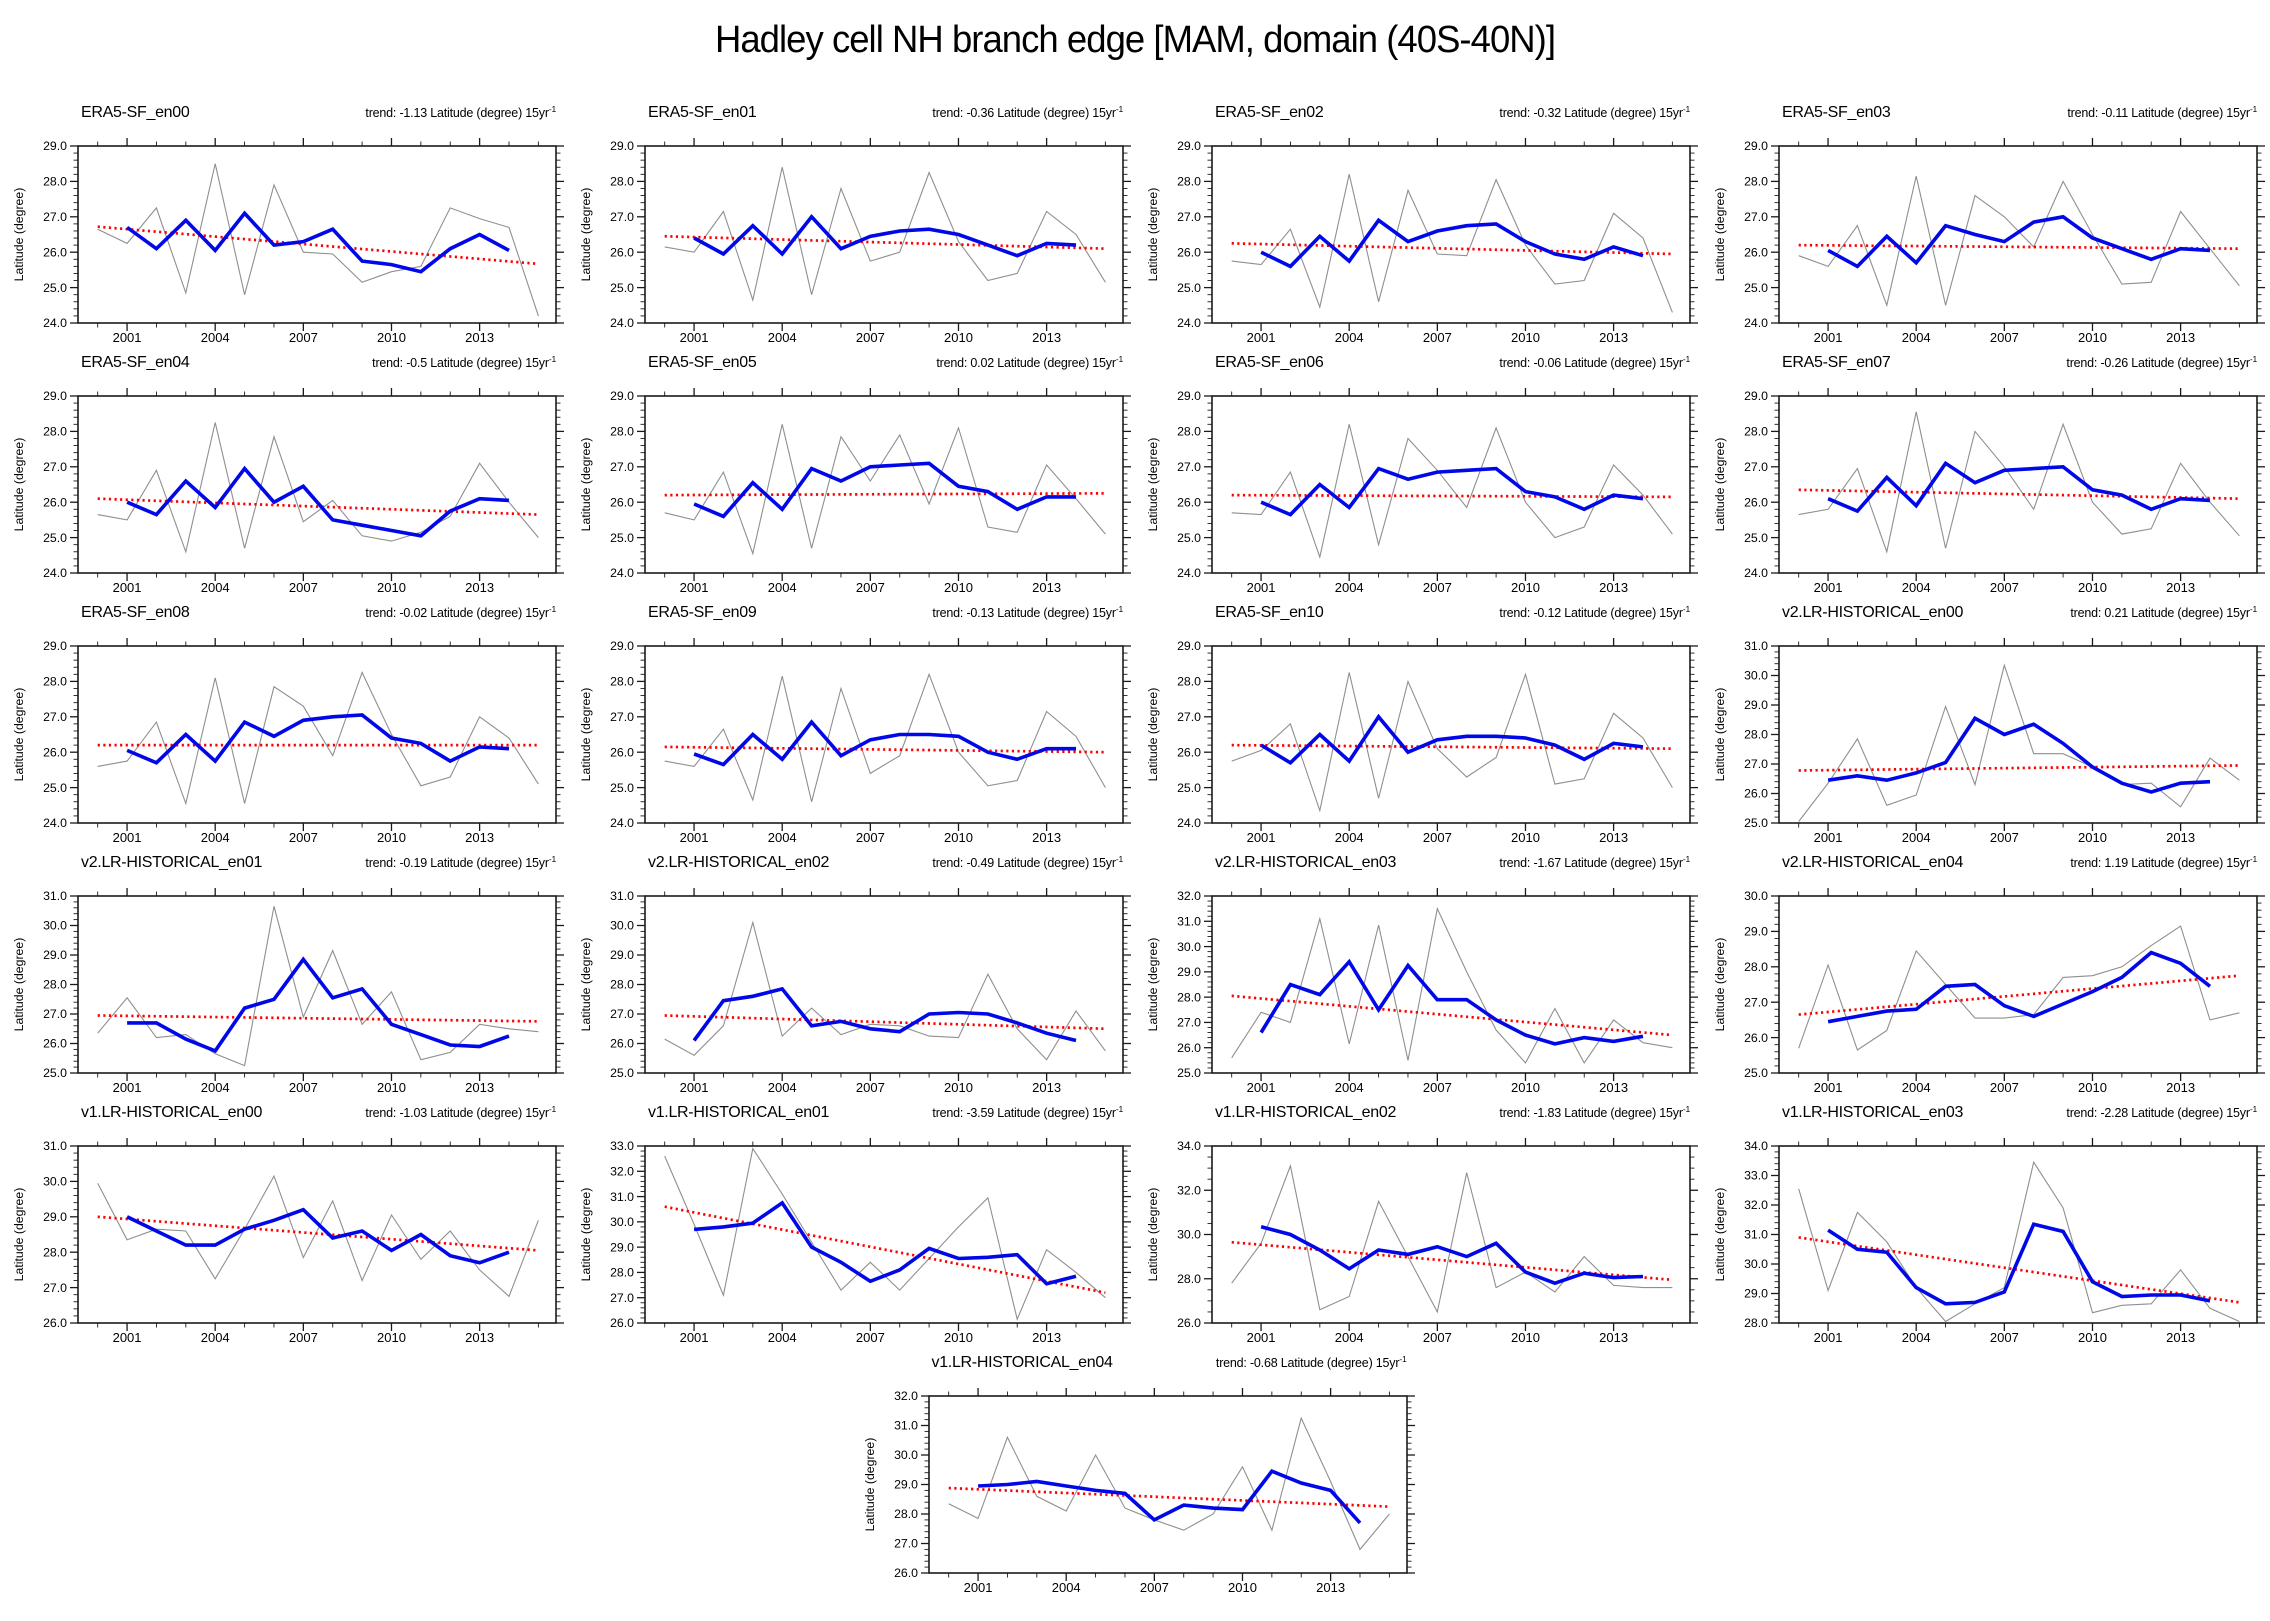  I want to click on panel-title: v2.LR-HISTORICAL_en02, so click(739, 862).